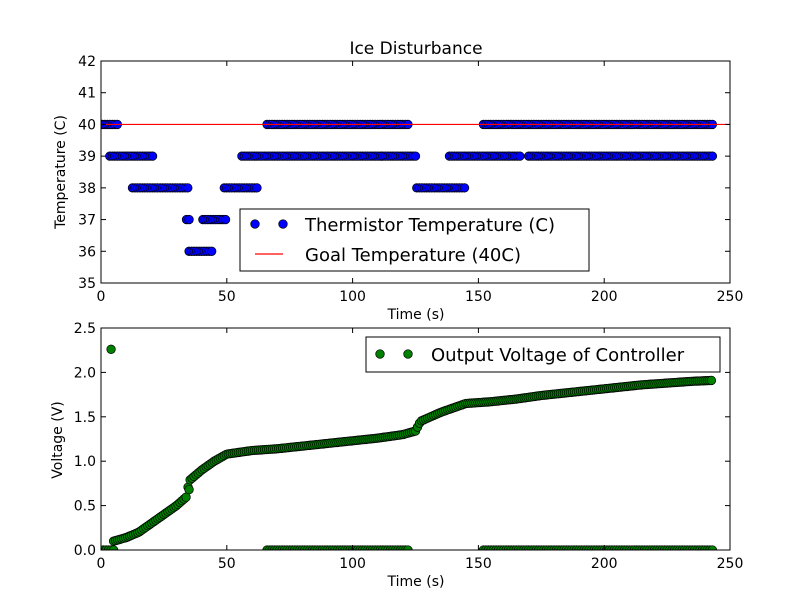  What do you see at coordinates (413, 255) in the screenshot?
I see `legend-label-goal: Goal Temperature (40C)` at bounding box center [413, 255].